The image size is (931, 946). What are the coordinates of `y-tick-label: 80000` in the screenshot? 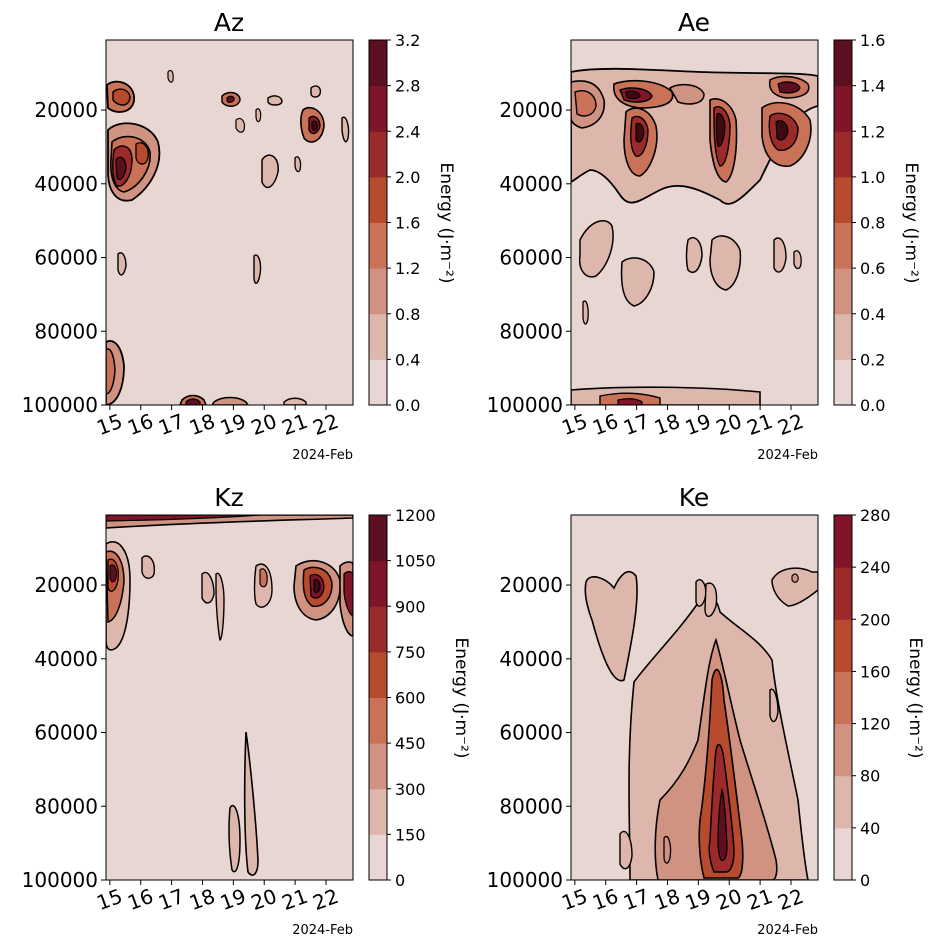 It's located at (66, 806).